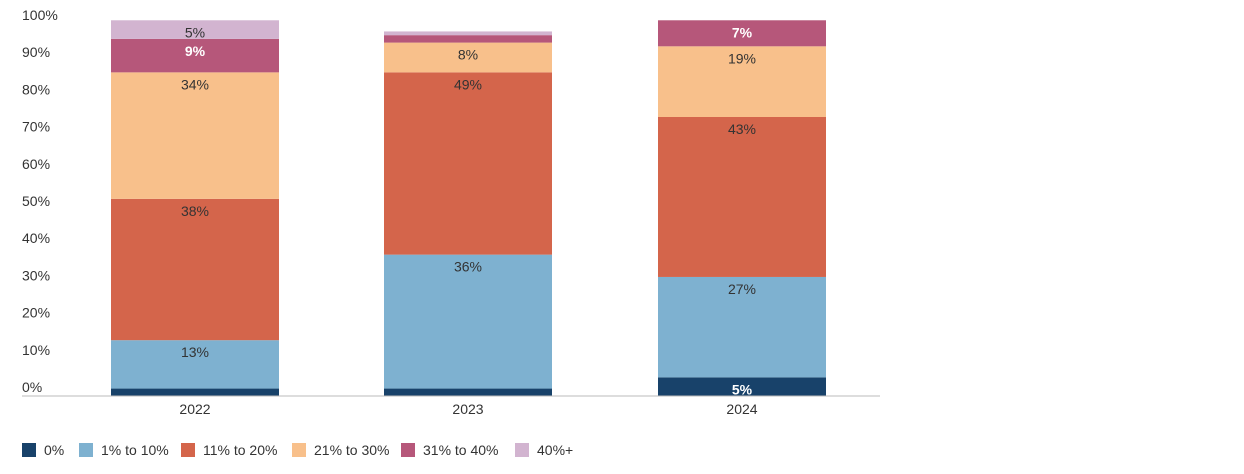 This screenshot has height=474, width=1244. Describe the element at coordinates (36, 238) in the screenshot. I see `y-tick-label: 40%` at that location.